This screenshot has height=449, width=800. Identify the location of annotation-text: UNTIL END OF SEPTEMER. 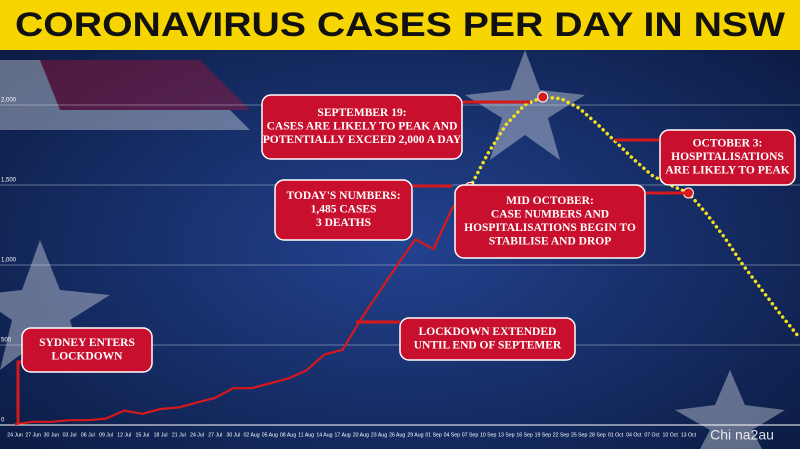
(488, 345).